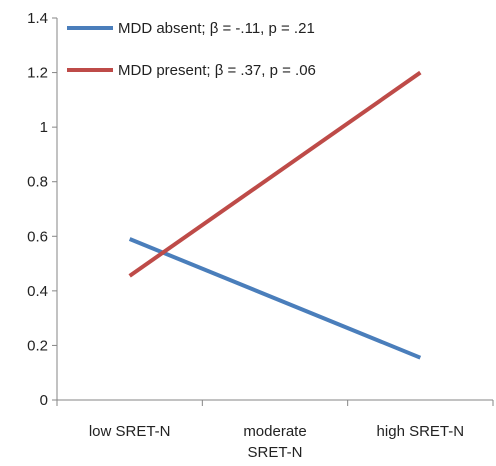 Image resolution: width=496 pixels, height=466 pixels. I want to click on y-tick-label: 0.4, so click(37, 291).